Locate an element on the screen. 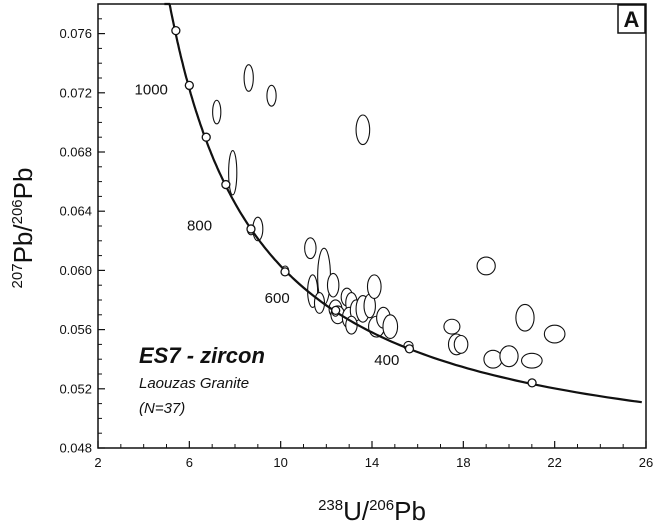 The image size is (656, 528). y-axis-title: 207Pb/206Pb is located at coordinates (23, 228).